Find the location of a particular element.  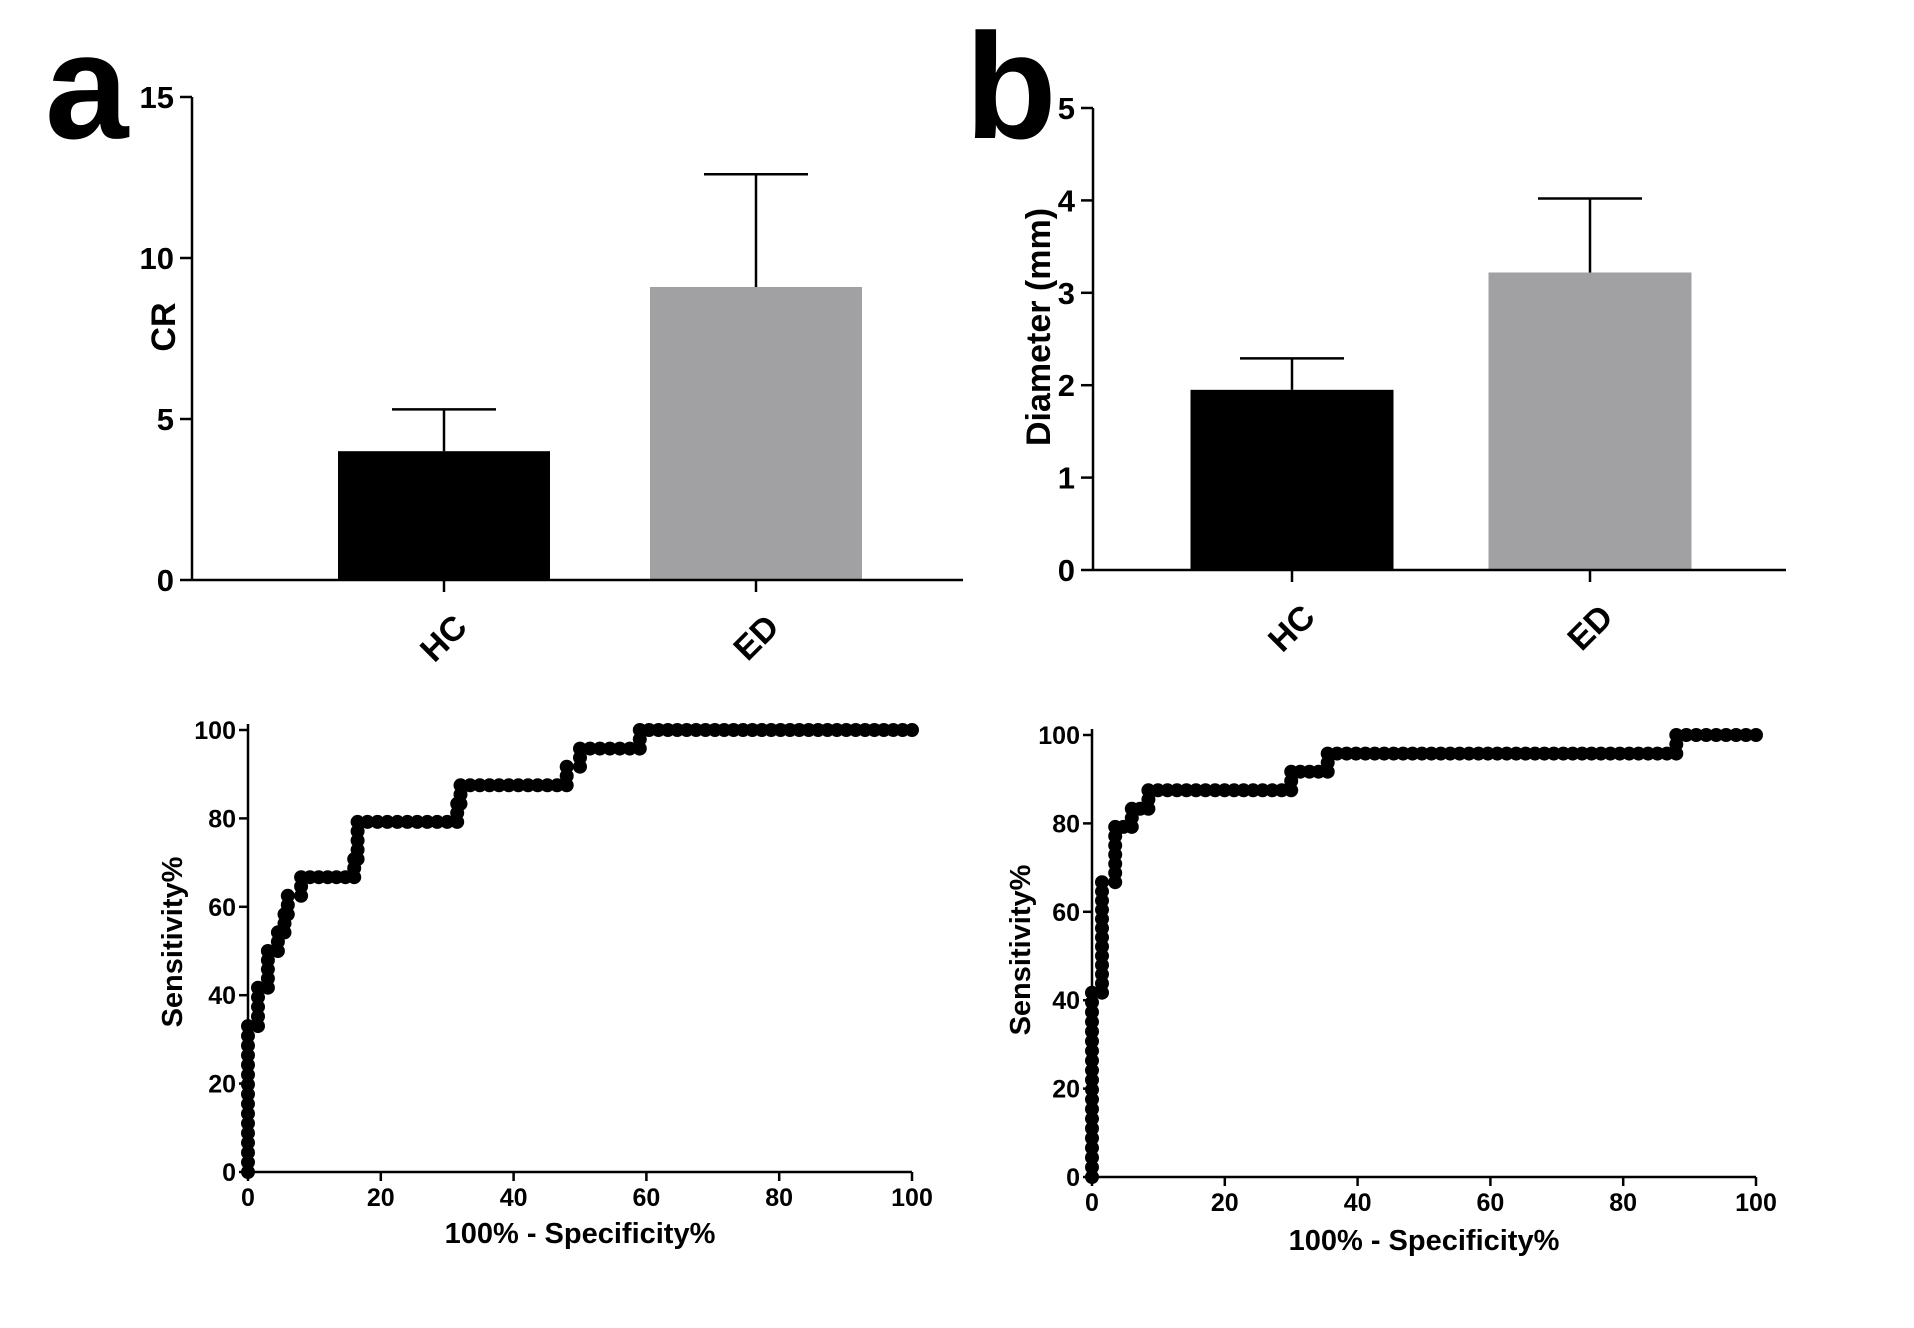

y-axis-label: CR is located at coordinates (164, 326).